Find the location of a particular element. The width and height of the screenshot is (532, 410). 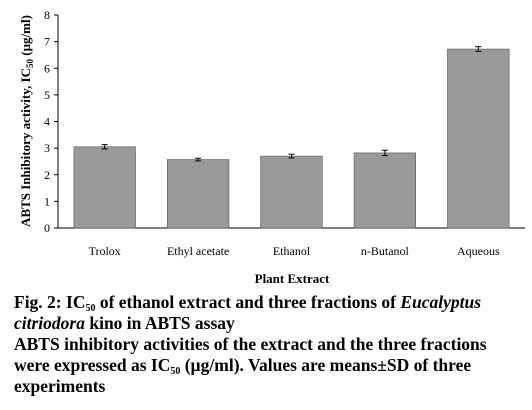

y-axis-label-main: ABTS Inhibitory activity, IC is located at coordinates (25, 147).